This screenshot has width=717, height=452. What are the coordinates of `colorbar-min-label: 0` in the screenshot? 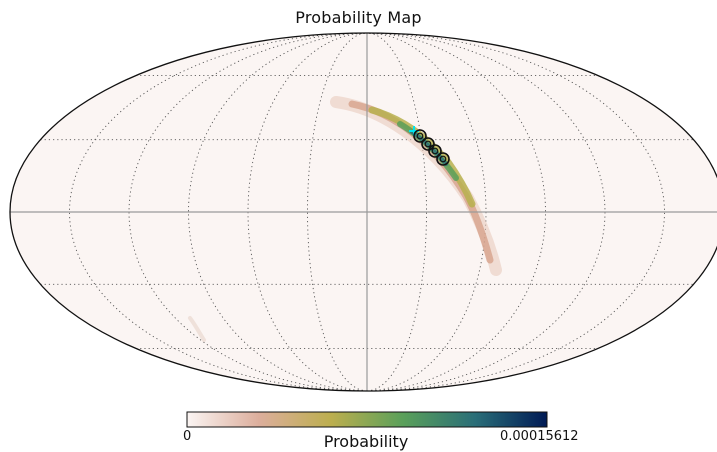 It's located at (187, 436).